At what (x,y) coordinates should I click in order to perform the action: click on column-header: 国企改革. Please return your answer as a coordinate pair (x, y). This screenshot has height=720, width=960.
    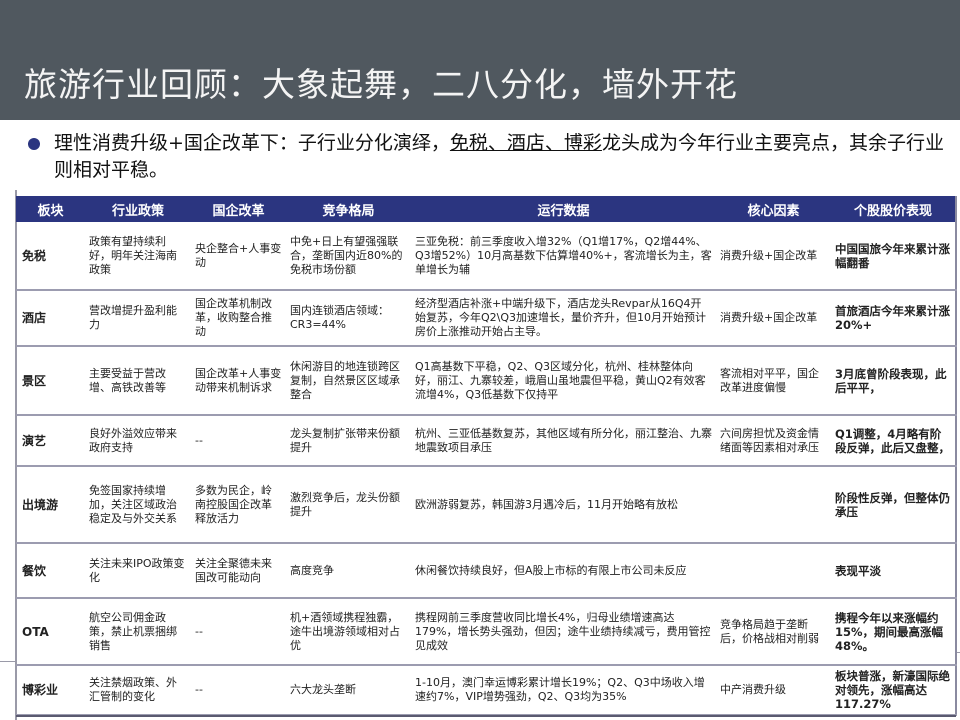
    Looking at the image, I should click on (238, 209).